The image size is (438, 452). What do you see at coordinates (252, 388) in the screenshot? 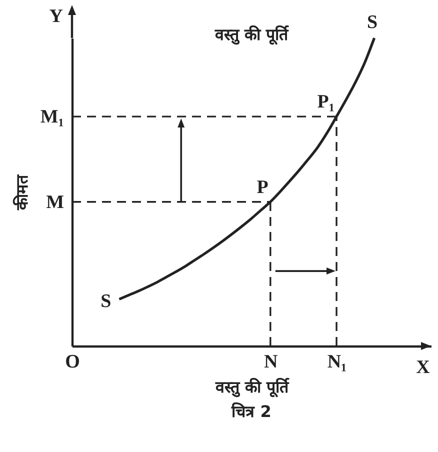
I see `x-axis-title: वस्तु की पूर्ति` at bounding box center [252, 388].